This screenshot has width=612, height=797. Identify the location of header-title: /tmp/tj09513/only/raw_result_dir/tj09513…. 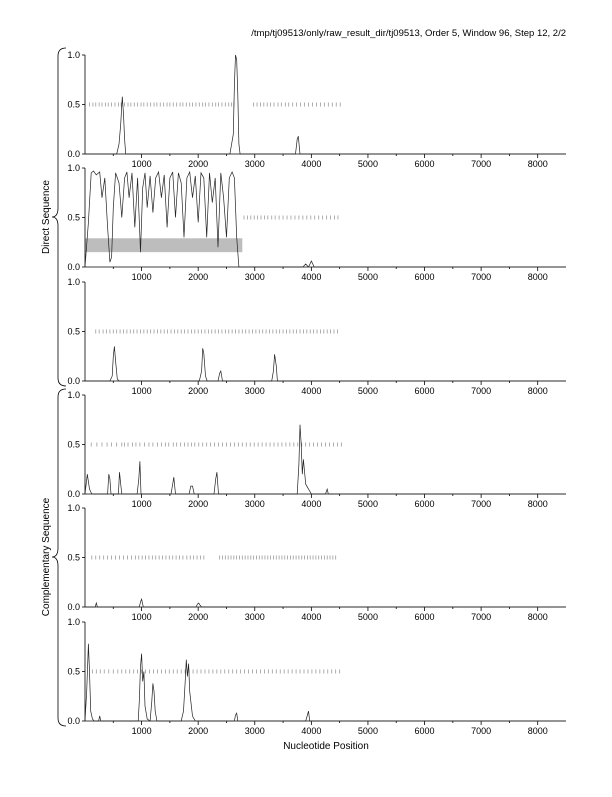
(408, 33).